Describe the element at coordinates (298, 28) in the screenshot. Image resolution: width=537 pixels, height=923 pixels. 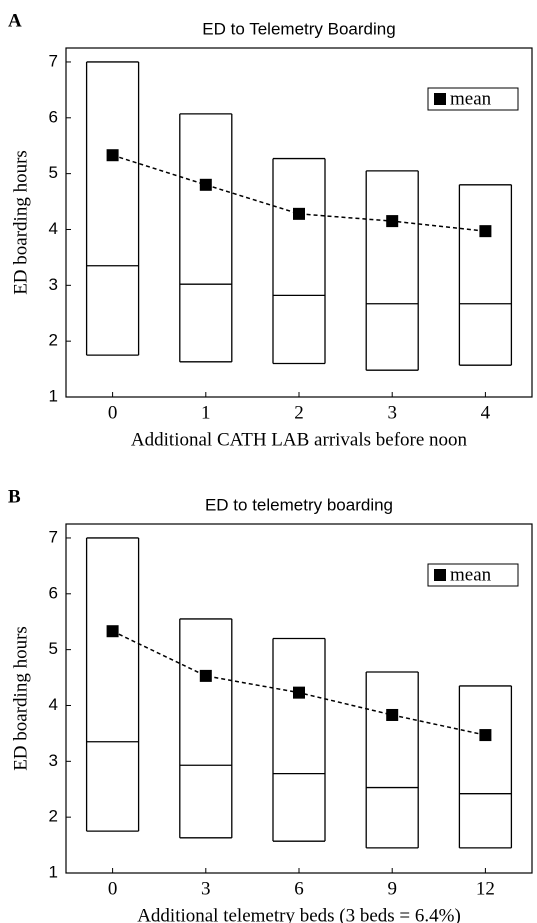
I see `chart-title: ED to Telemetry Boarding` at that location.